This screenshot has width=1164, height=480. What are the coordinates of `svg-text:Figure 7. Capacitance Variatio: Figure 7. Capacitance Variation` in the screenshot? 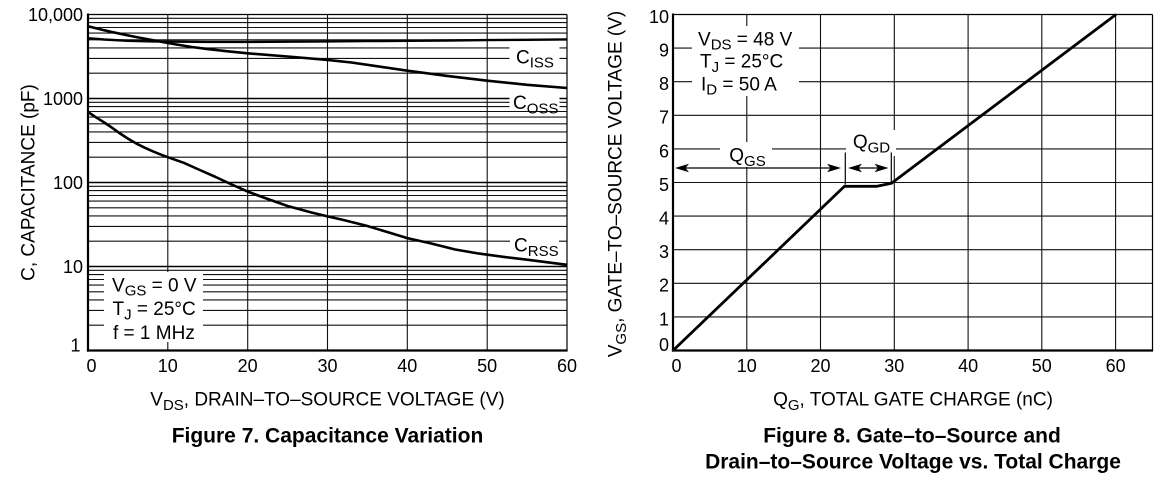 It's located at (328, 436).